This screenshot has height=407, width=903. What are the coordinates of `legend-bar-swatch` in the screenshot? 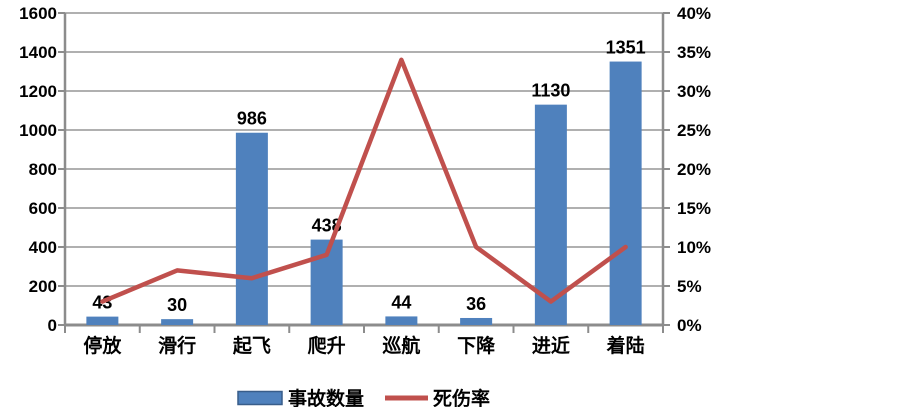 It's located at (260, 398).